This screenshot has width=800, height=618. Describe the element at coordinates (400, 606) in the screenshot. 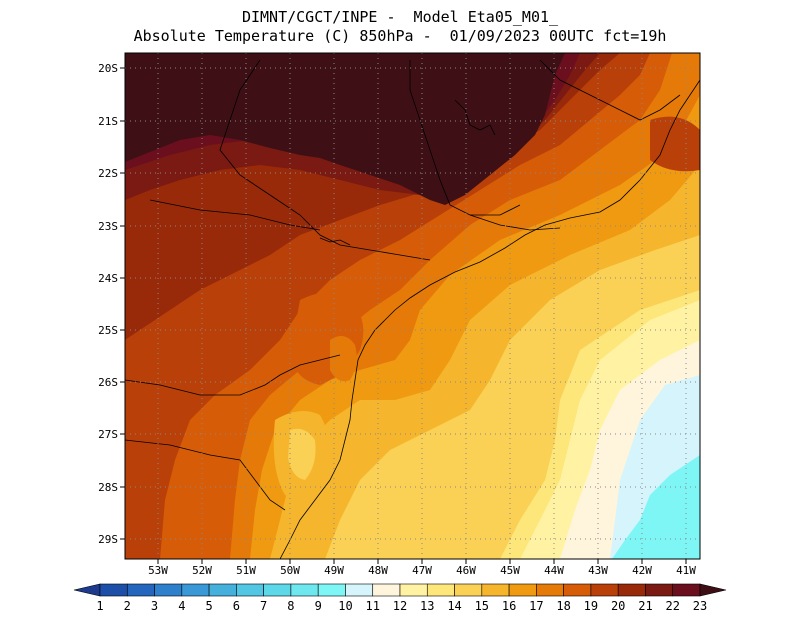

I see `colorbar-label: 12` at that location.